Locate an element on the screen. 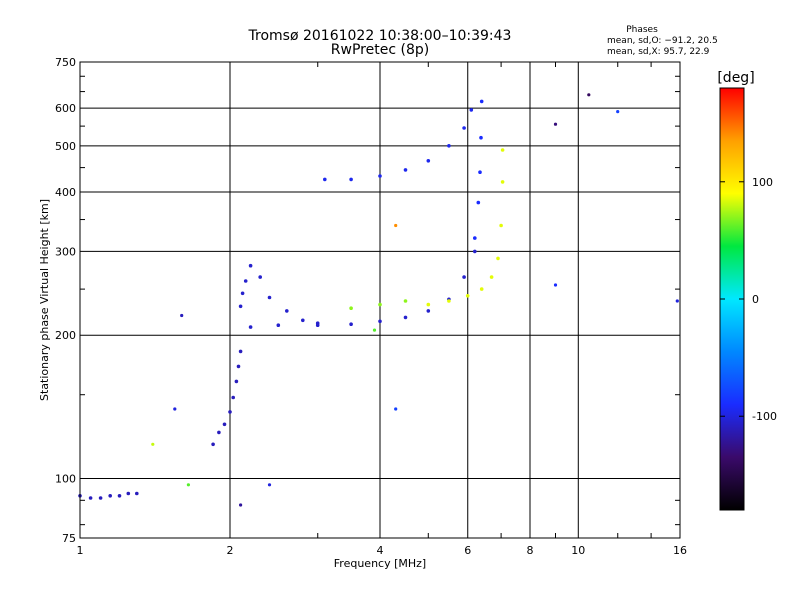 The height and width of the screenshot is (600, 800). x-tick-label: 6 is located at coordinates (467, 550).